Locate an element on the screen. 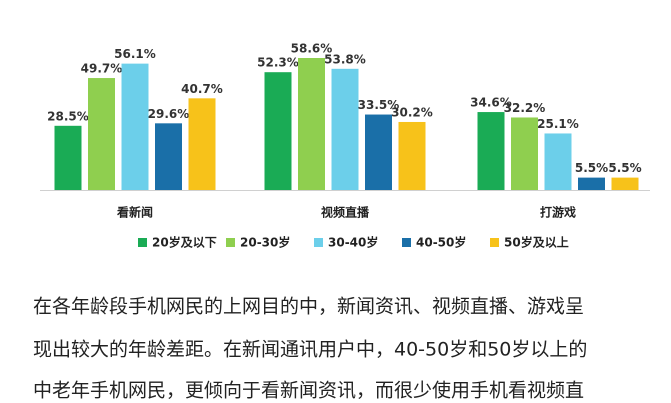 This screenshot has width=671, height=403. legend-label: 20岁及以下 is located at coordinates (184, 242).